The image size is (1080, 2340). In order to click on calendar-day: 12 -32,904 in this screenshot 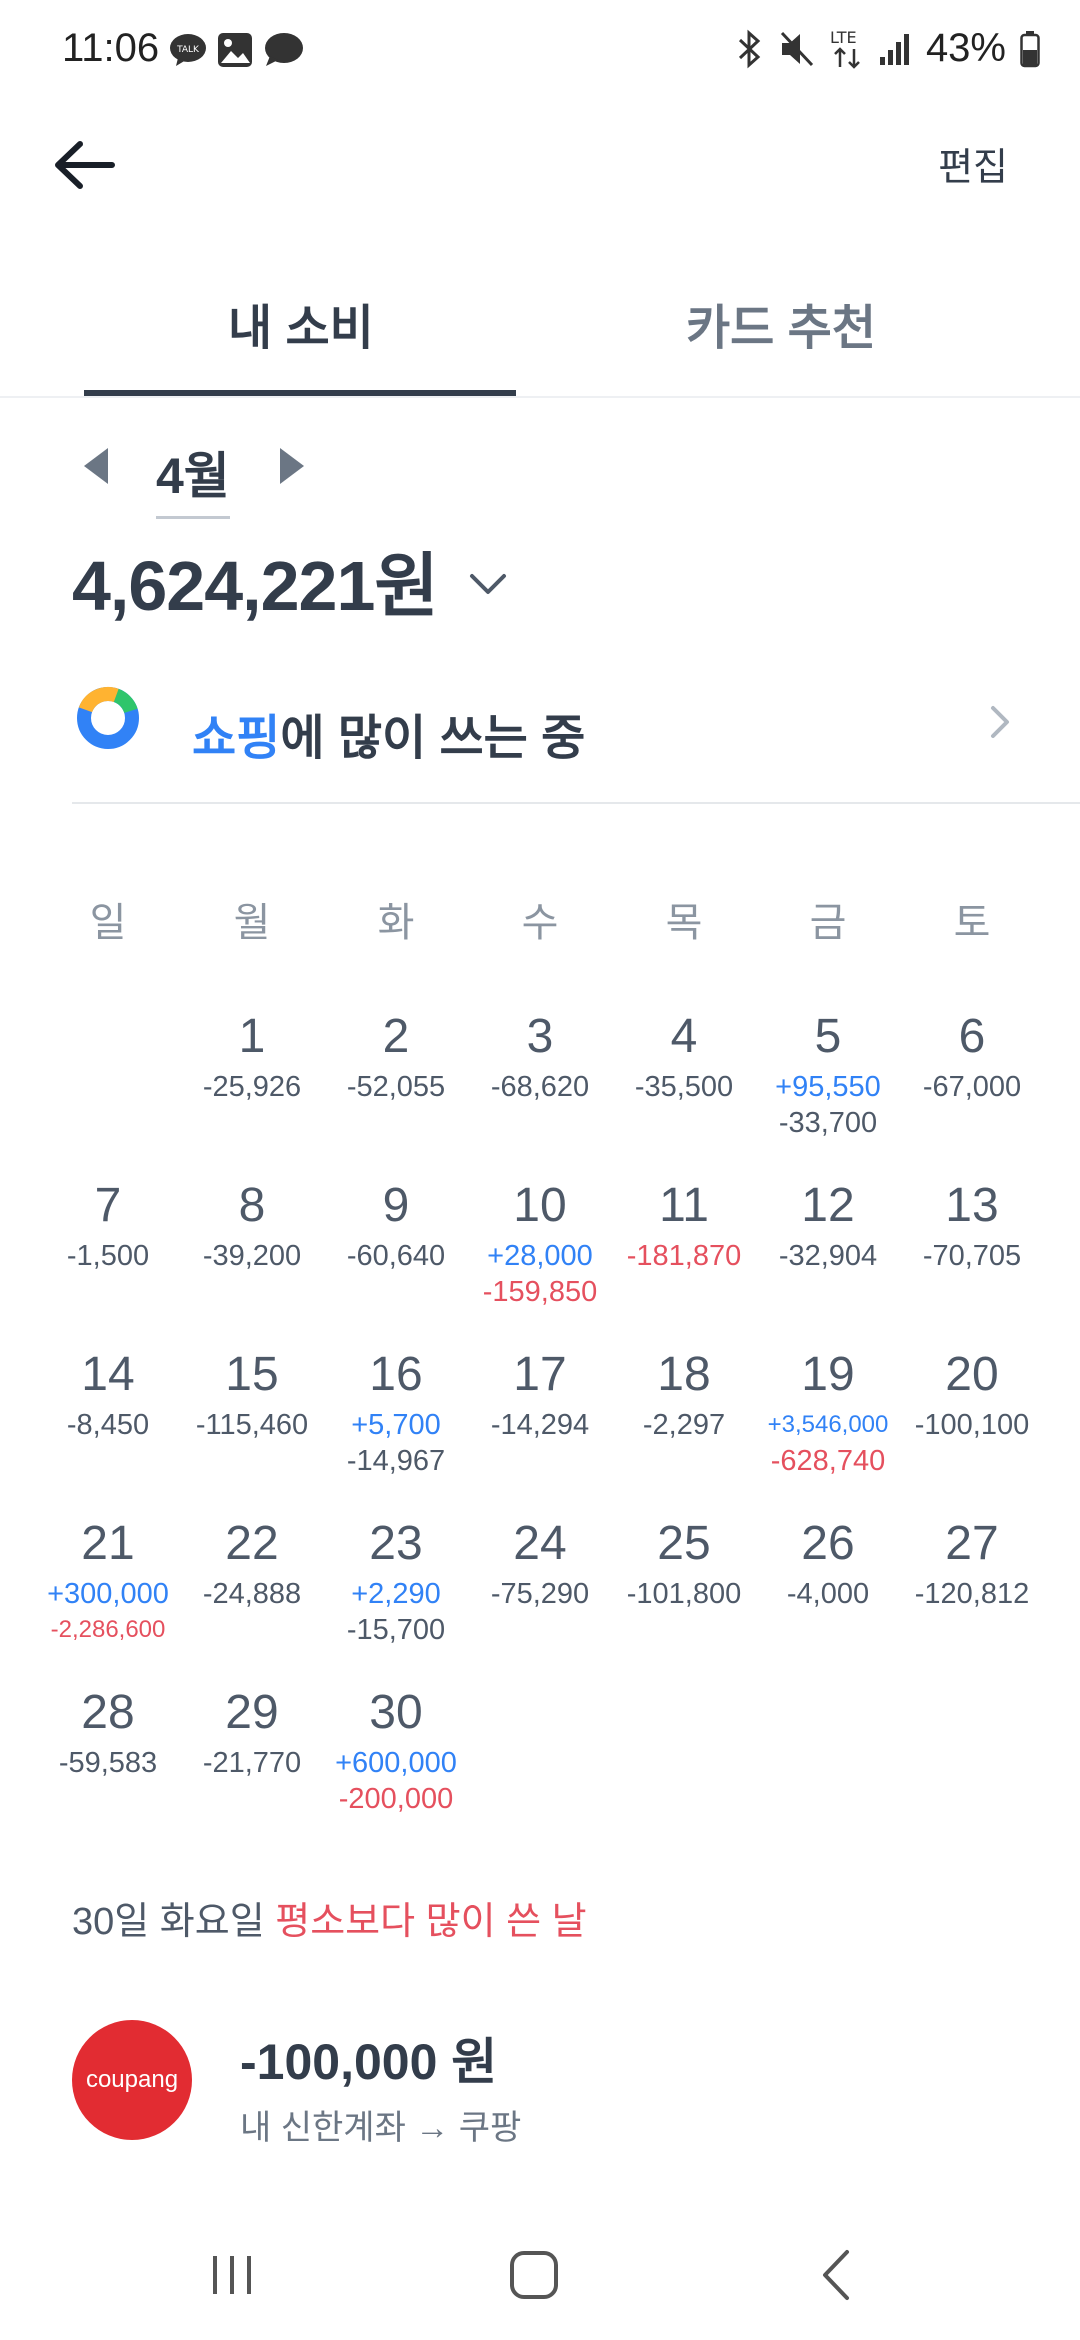, I will do `click(828, 1258)`.